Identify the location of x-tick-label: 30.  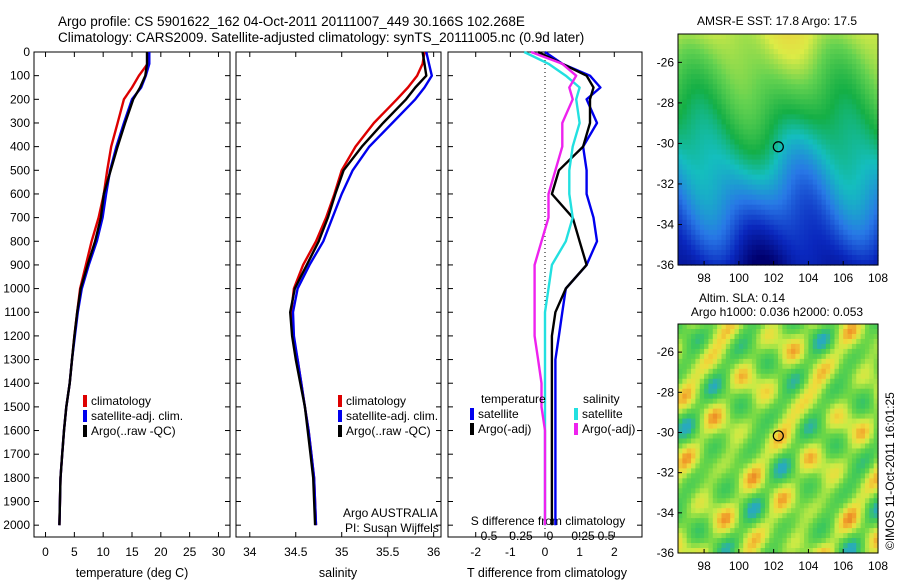
(219, 552).